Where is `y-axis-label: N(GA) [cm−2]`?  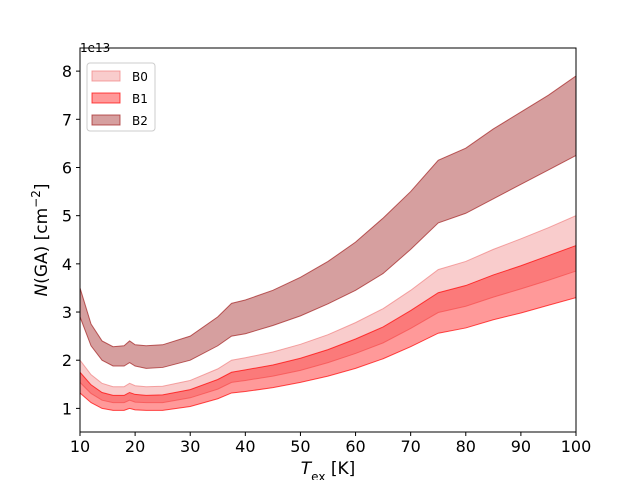 y-axis-label: N(GA) [cm−2] is located at coordinates (40, 239).